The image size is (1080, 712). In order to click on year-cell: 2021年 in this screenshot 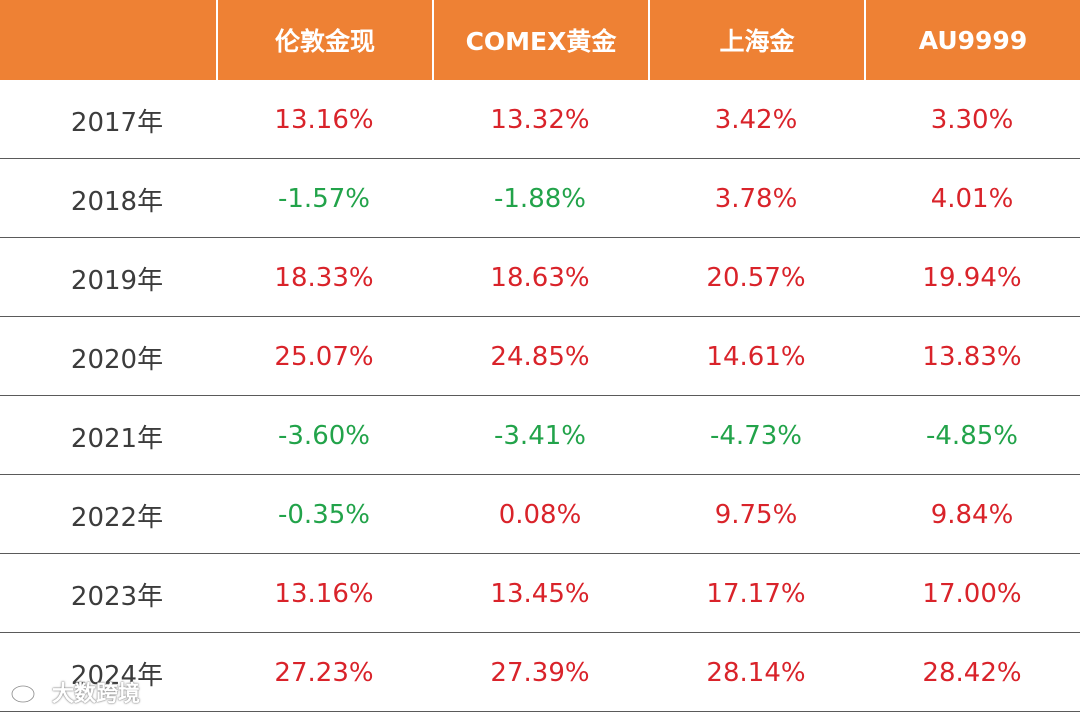, I will do `click(117, 438)`.